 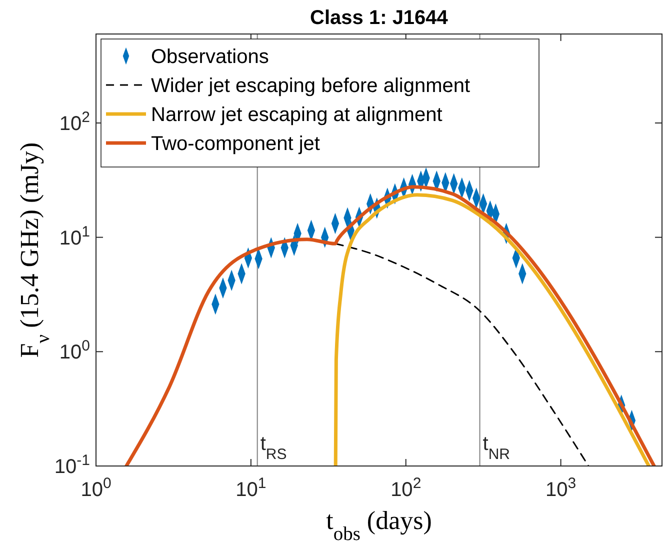 What do you see at coordinates (406, 487) in the screenshot?
I see `x-tick-label: 10$^{2}$` at bounding box center [406, 487].